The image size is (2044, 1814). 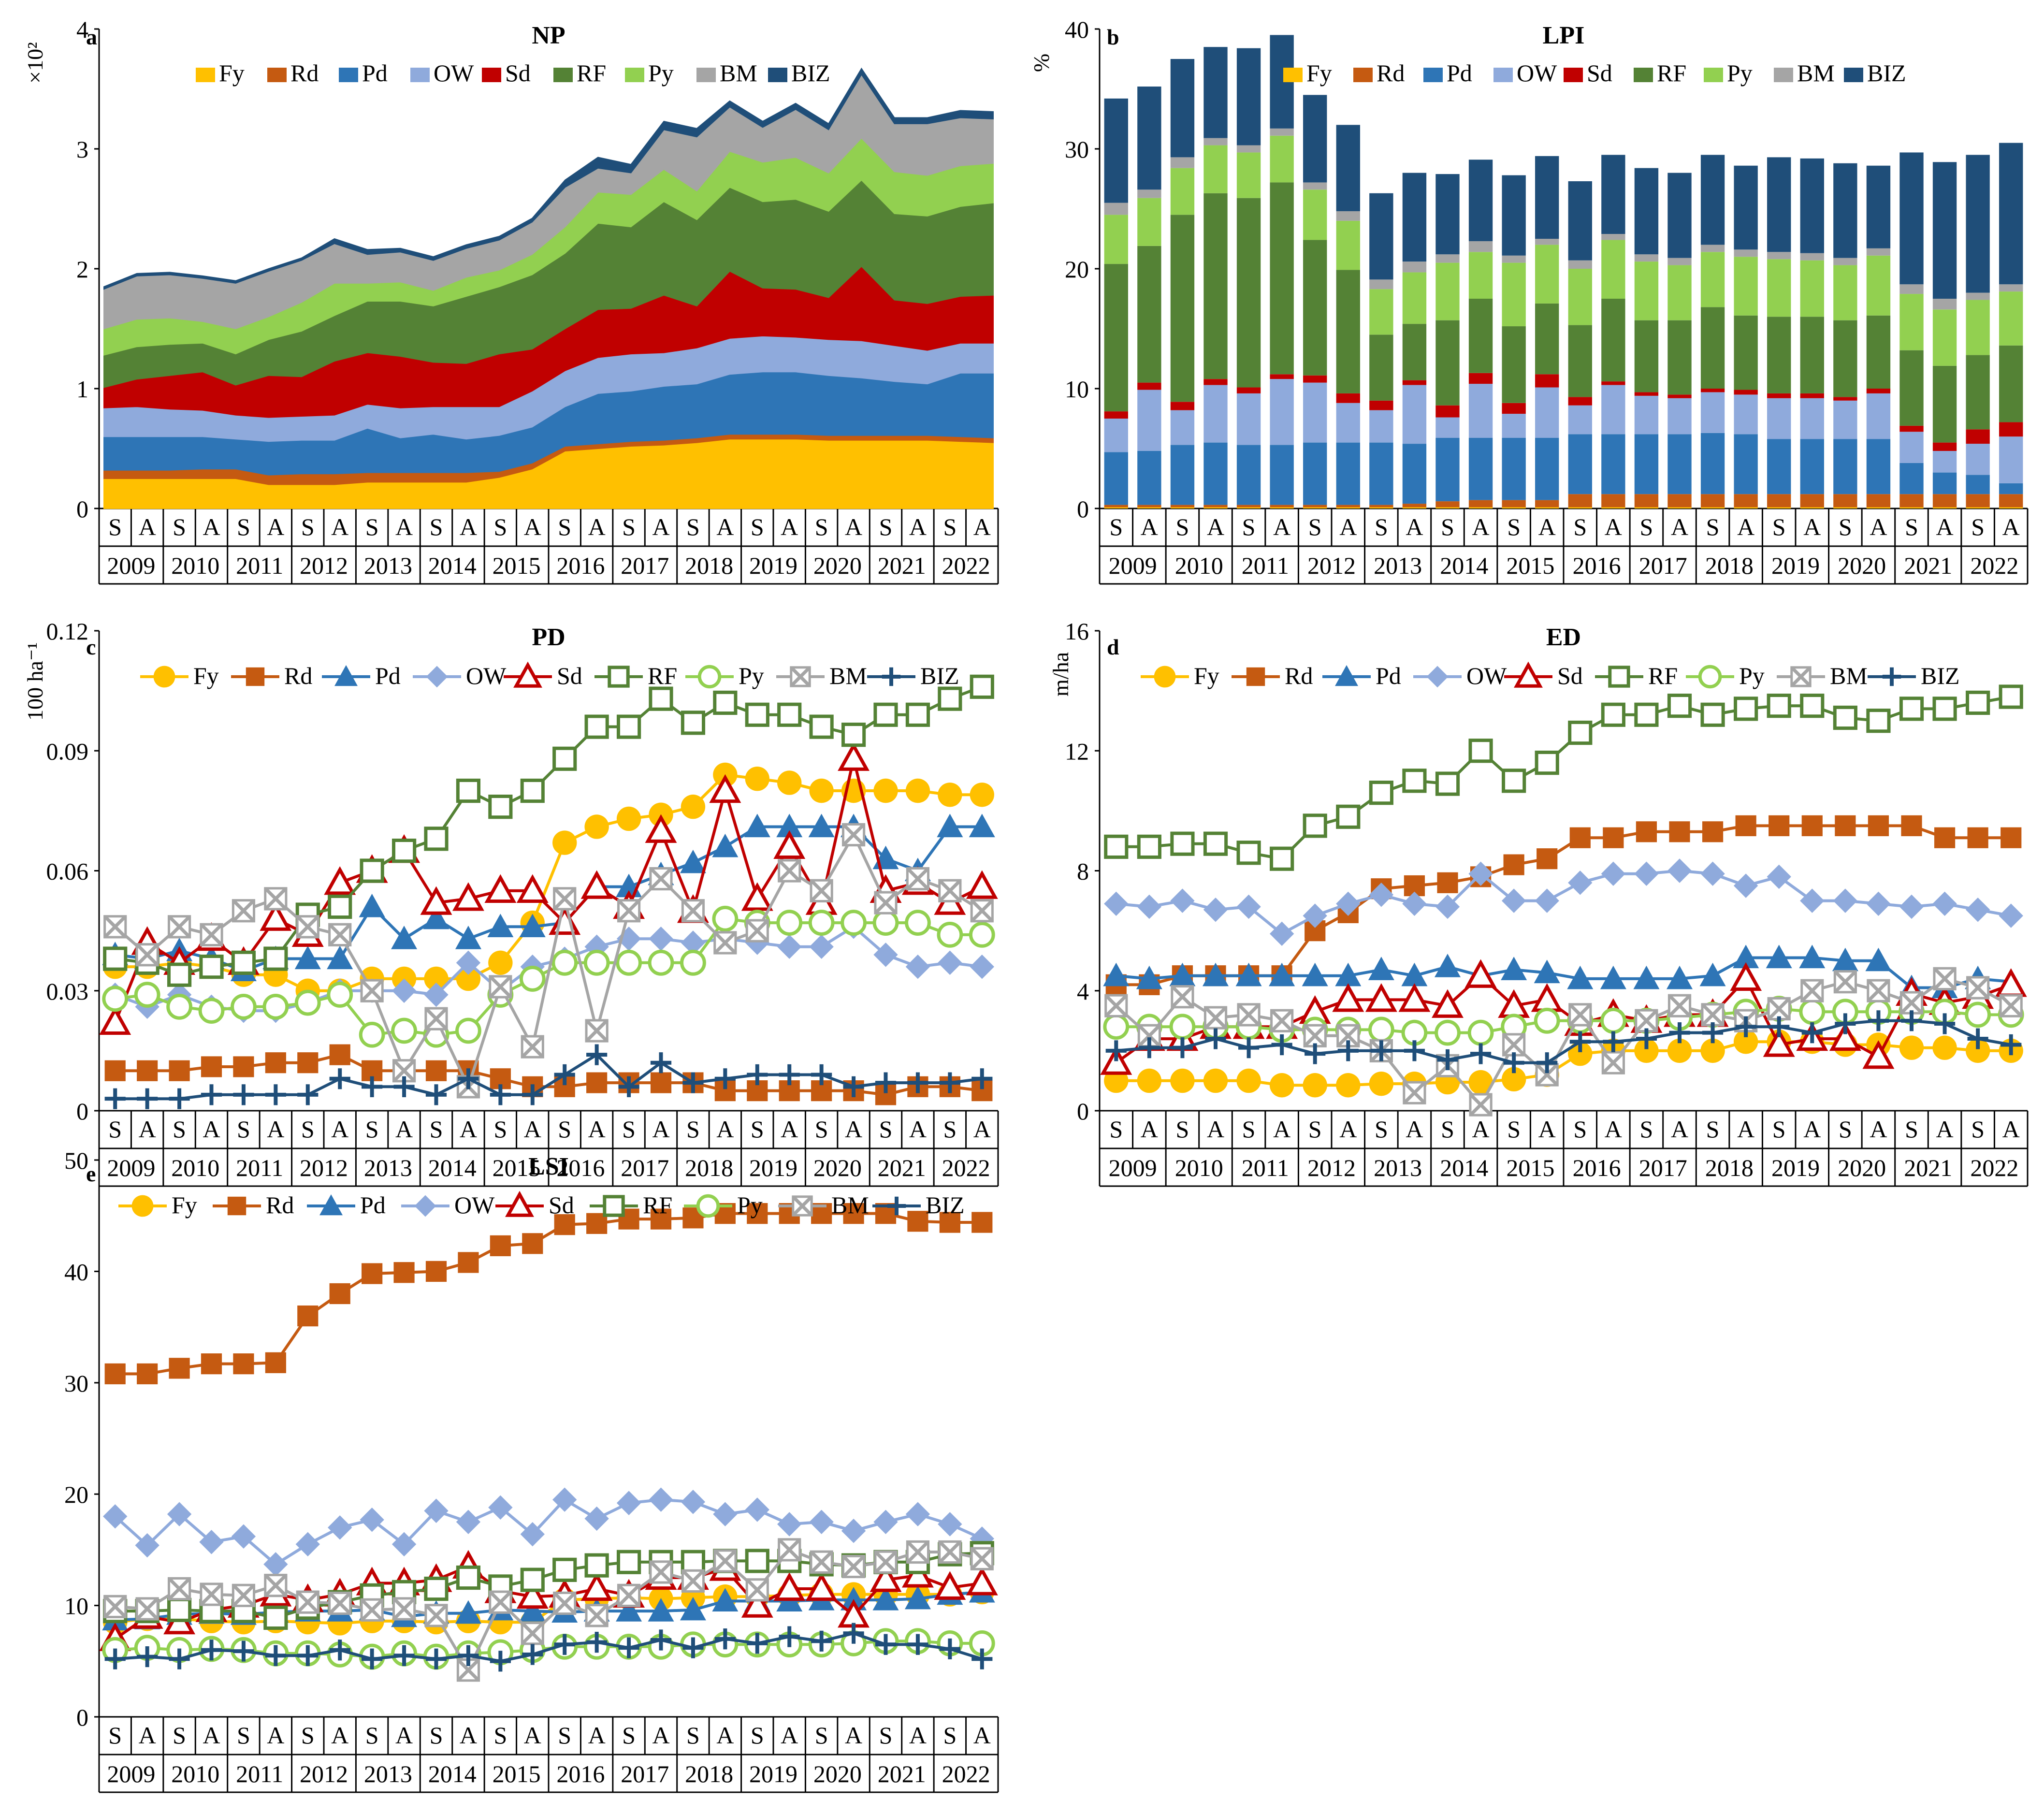 I want to click on y-tick-label: 0.03, so click(x=67, y=991).